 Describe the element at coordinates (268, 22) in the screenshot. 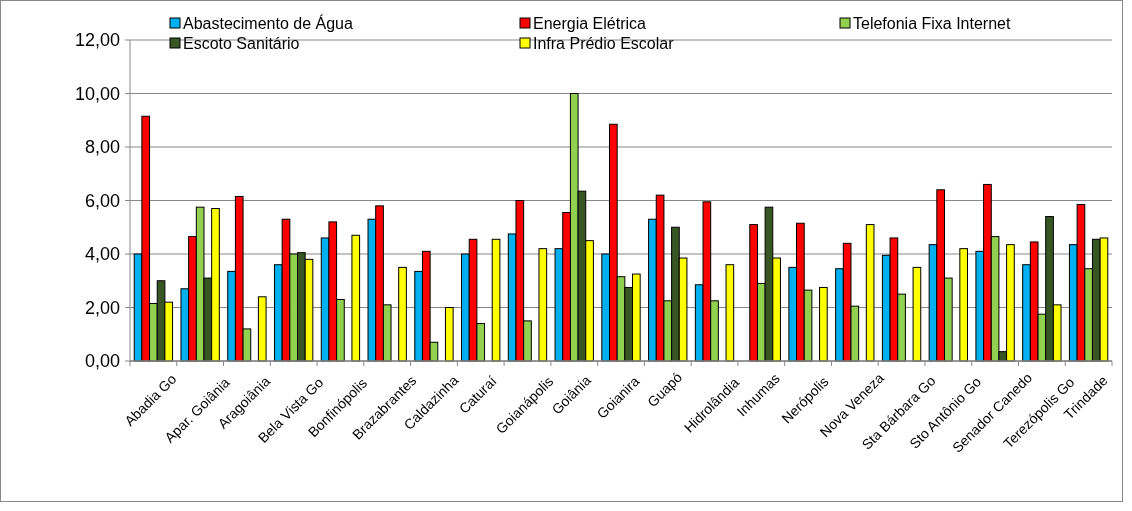

I see `legend-label: Abastecimento de Água` at that location.